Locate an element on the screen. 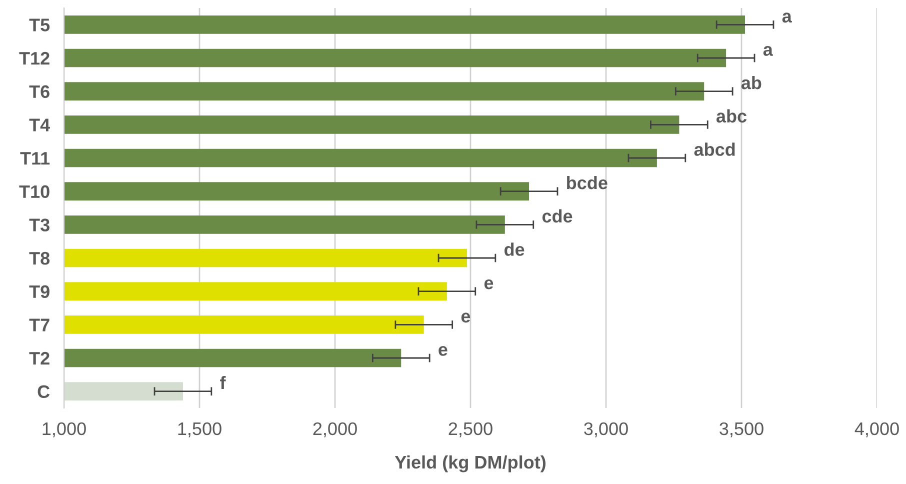 This screenshot has height=484, width=906. x-tick-label: 2,500 is located at coordinates (470, 430).